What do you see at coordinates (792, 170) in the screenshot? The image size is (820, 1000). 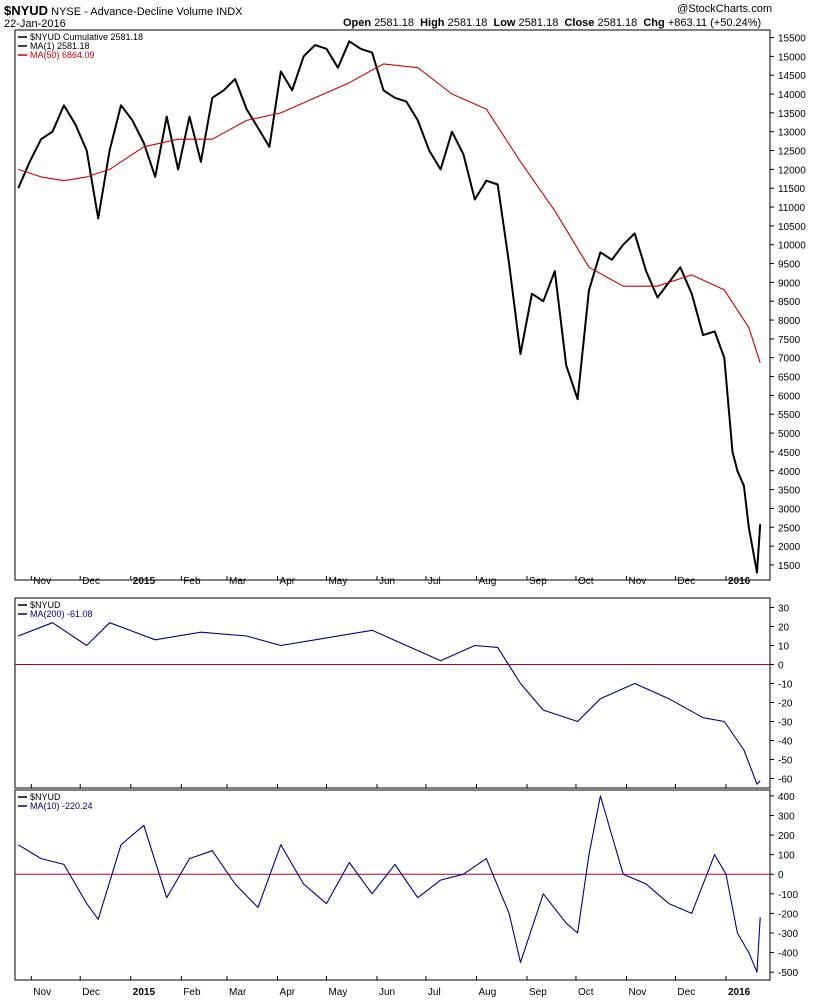 I see `y-tick-label: 12000` at bounding box center [792, 170].